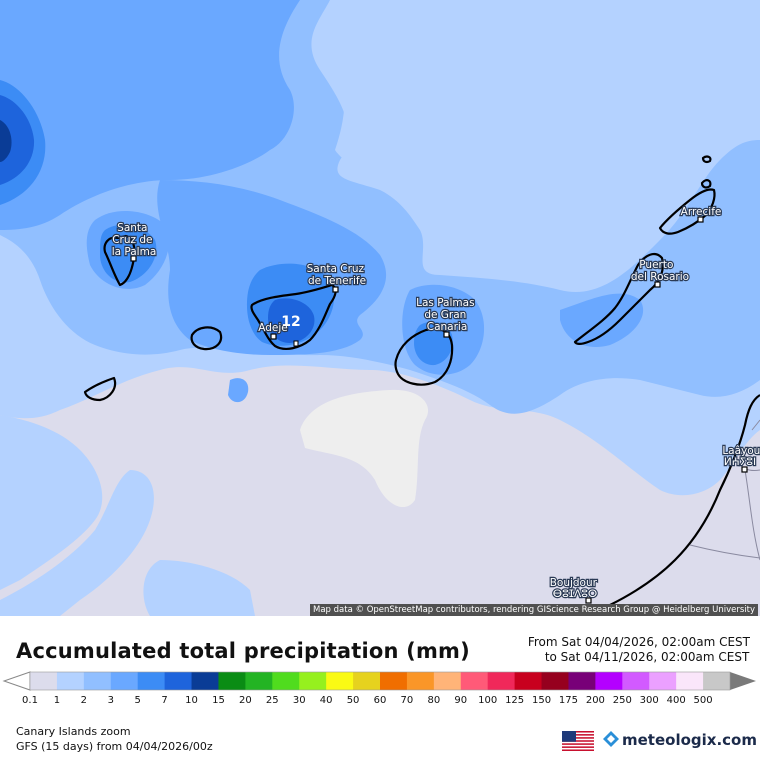 This screenshot has width=760, height=760. What do you see at coordinates (84, 700) in the screenshot?
I see `scale-label: 2` at bounding box center [84, 700].